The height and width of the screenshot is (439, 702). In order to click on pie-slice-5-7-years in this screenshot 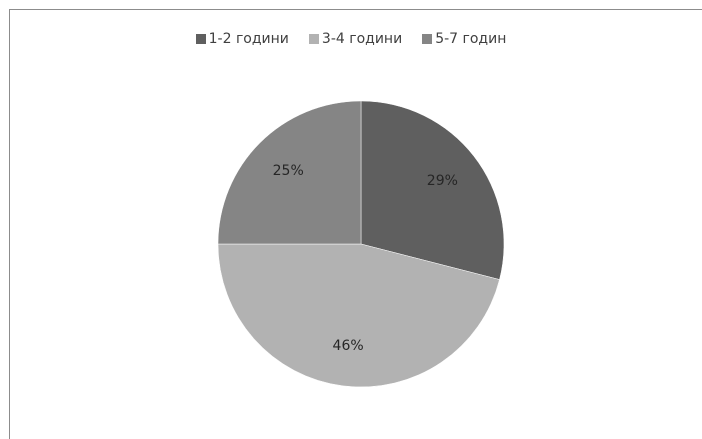, I will do `click(289, 172)`.